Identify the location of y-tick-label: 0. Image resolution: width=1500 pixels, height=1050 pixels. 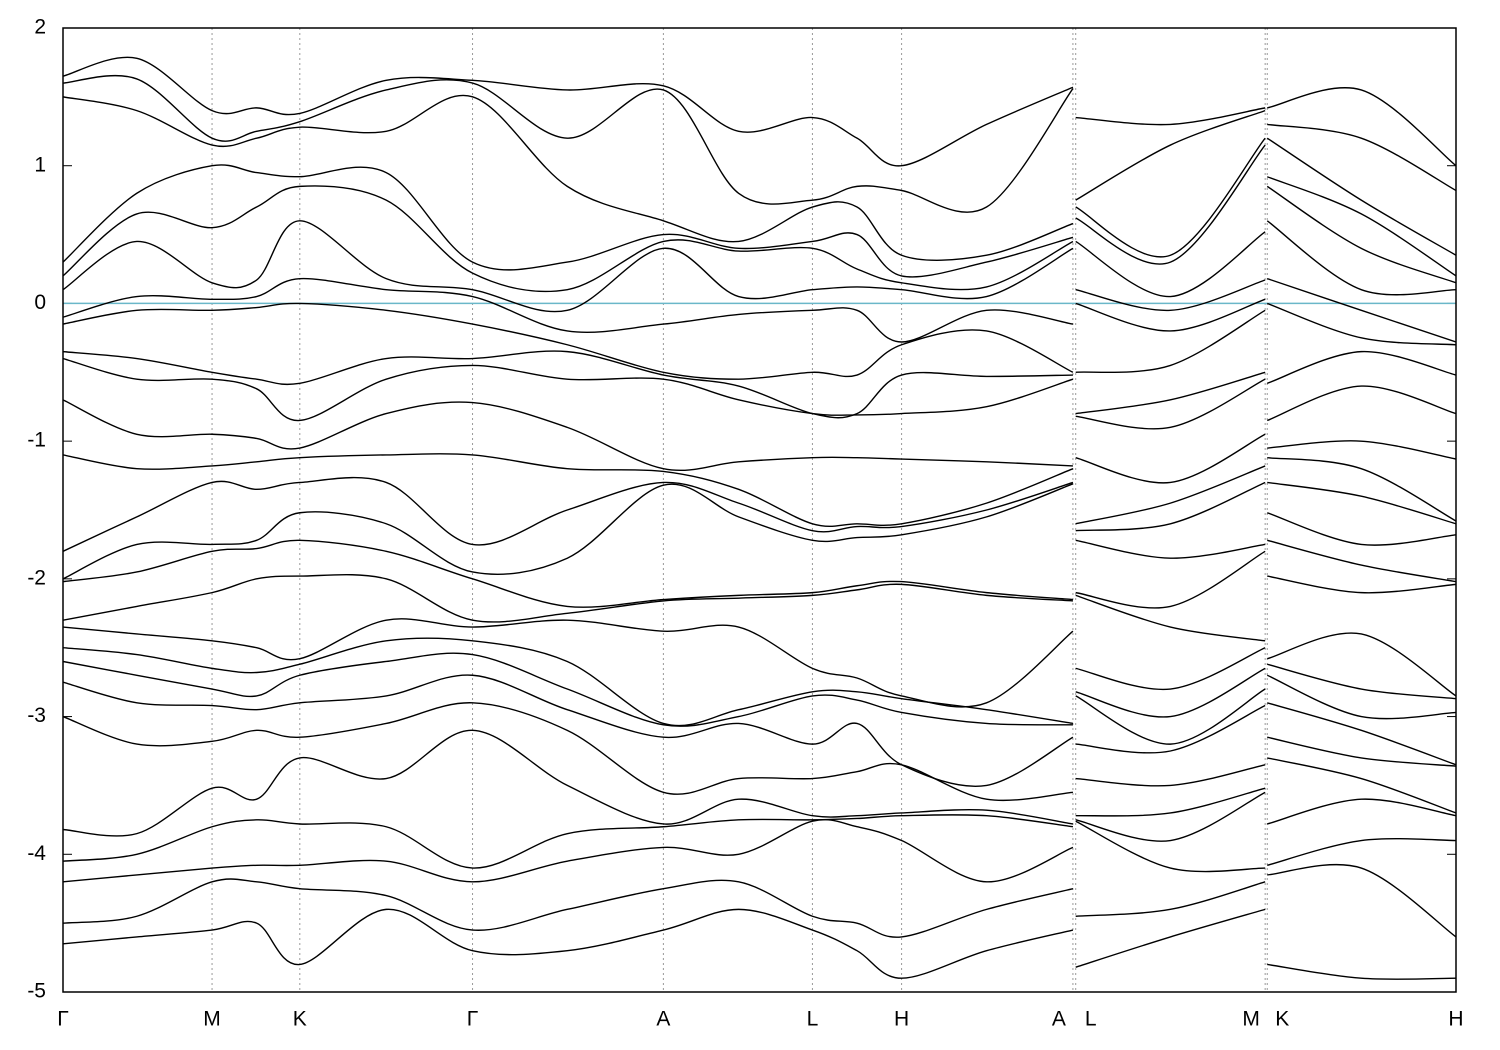
(40, 302).